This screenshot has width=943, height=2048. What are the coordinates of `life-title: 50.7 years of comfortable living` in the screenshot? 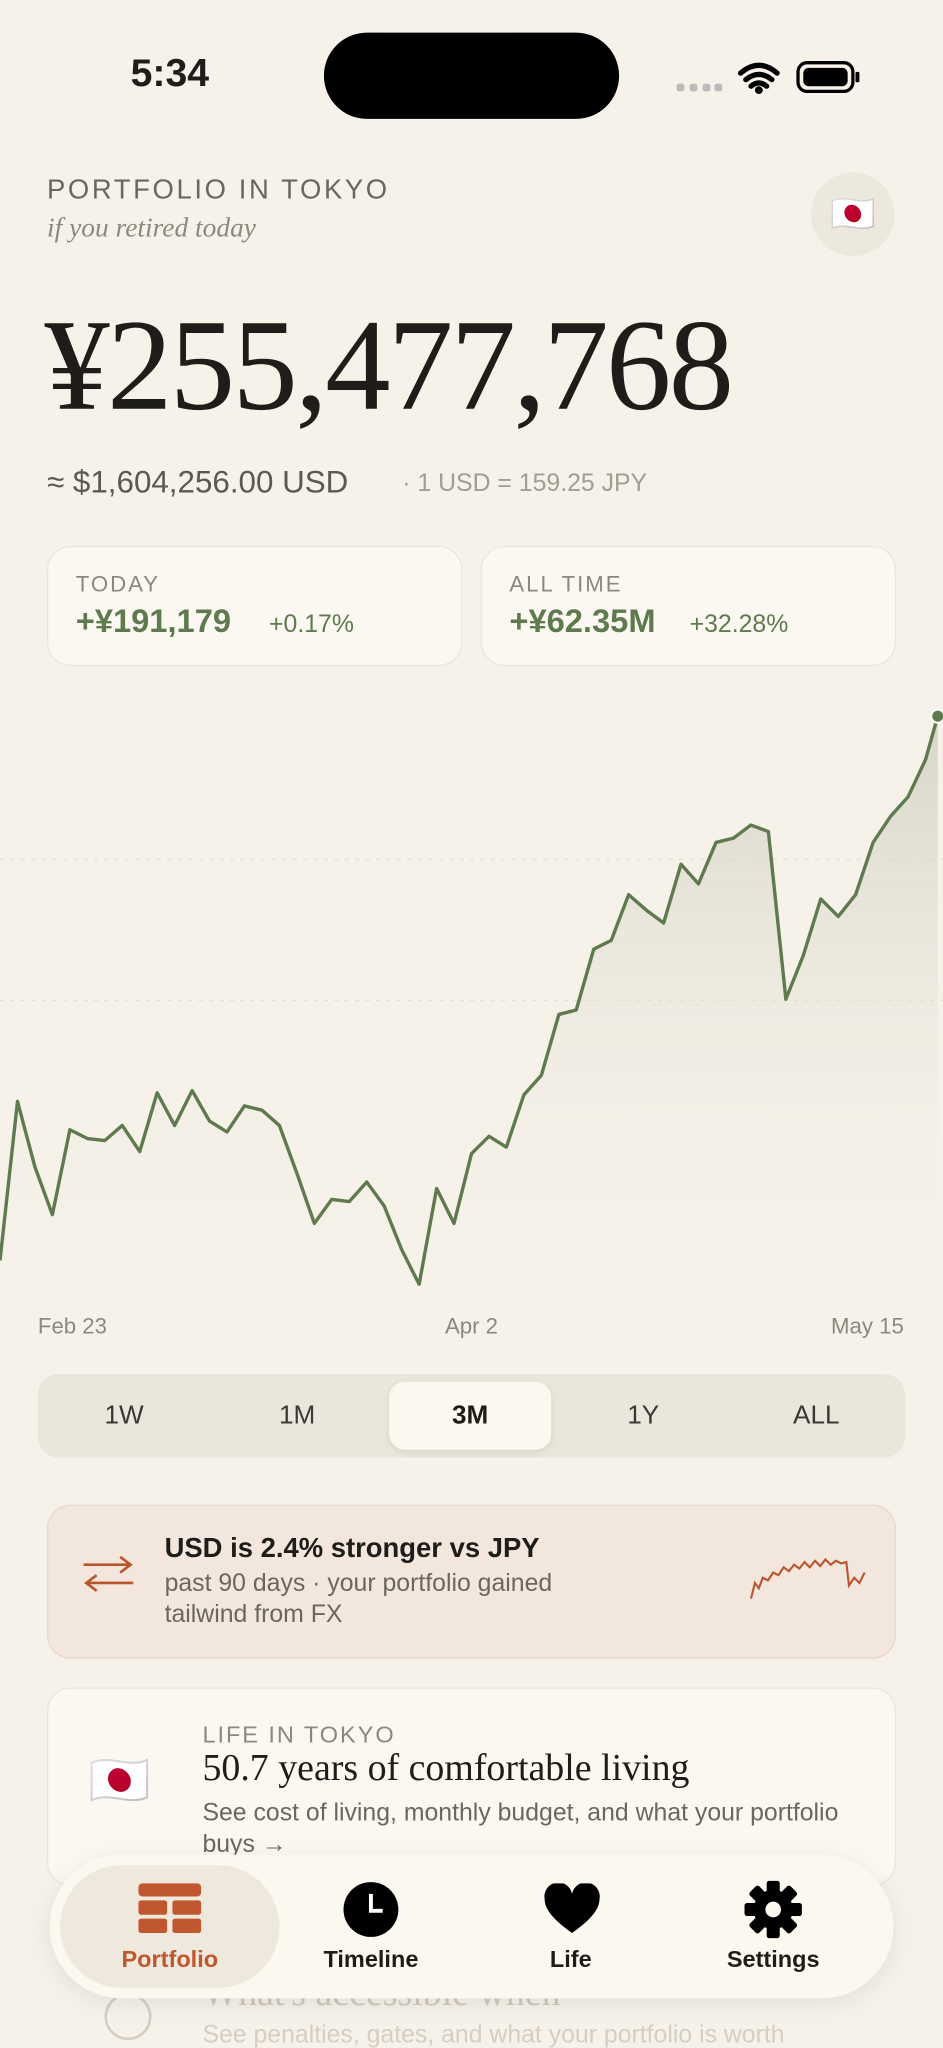 It's located at (446, 1768).